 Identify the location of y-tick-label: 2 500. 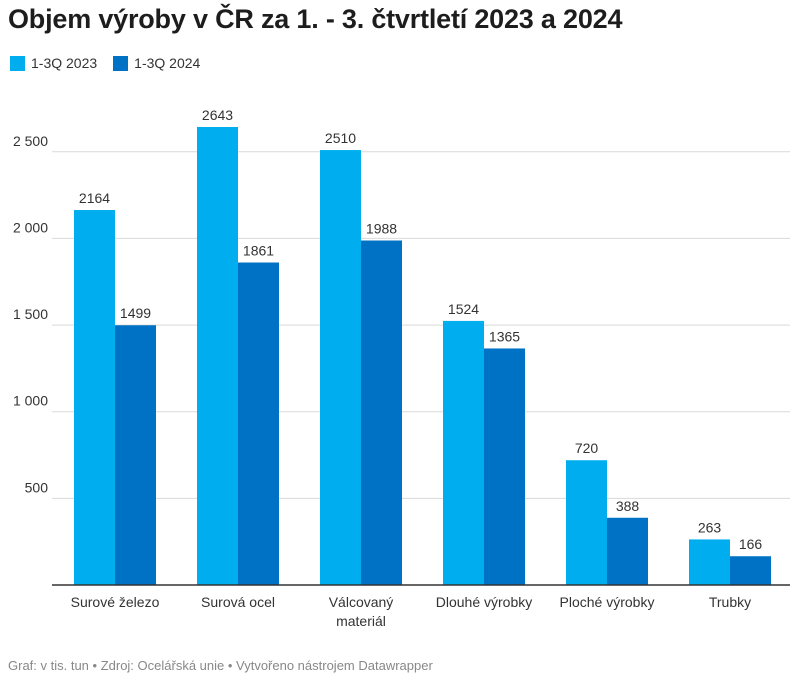
(30, 141).